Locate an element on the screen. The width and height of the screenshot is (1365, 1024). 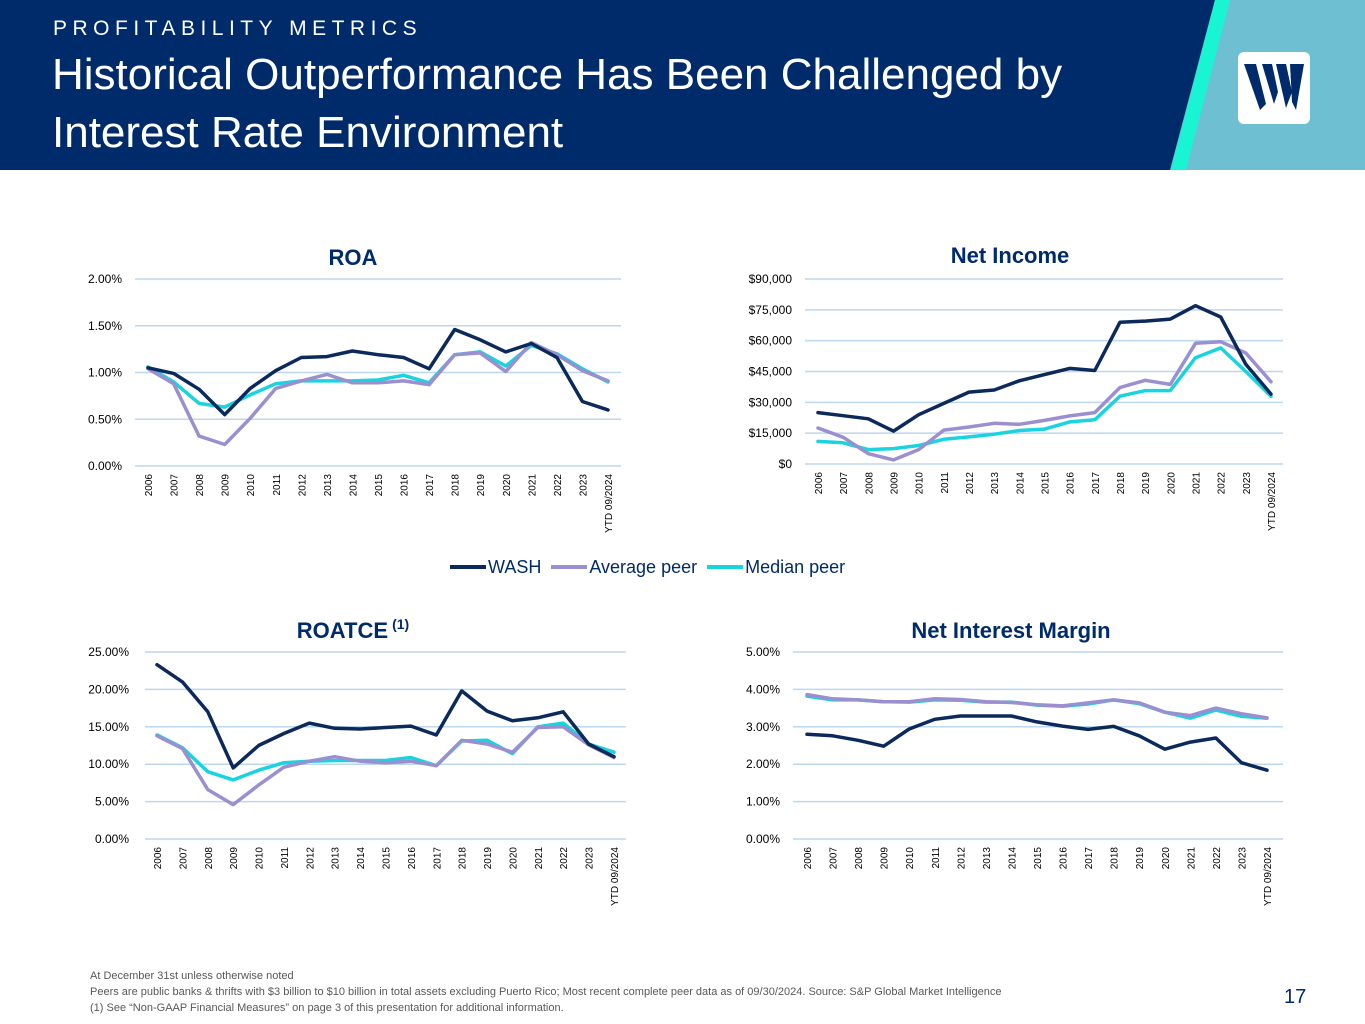
x-tick-label: 2023 is located at coordinates (583, 485).